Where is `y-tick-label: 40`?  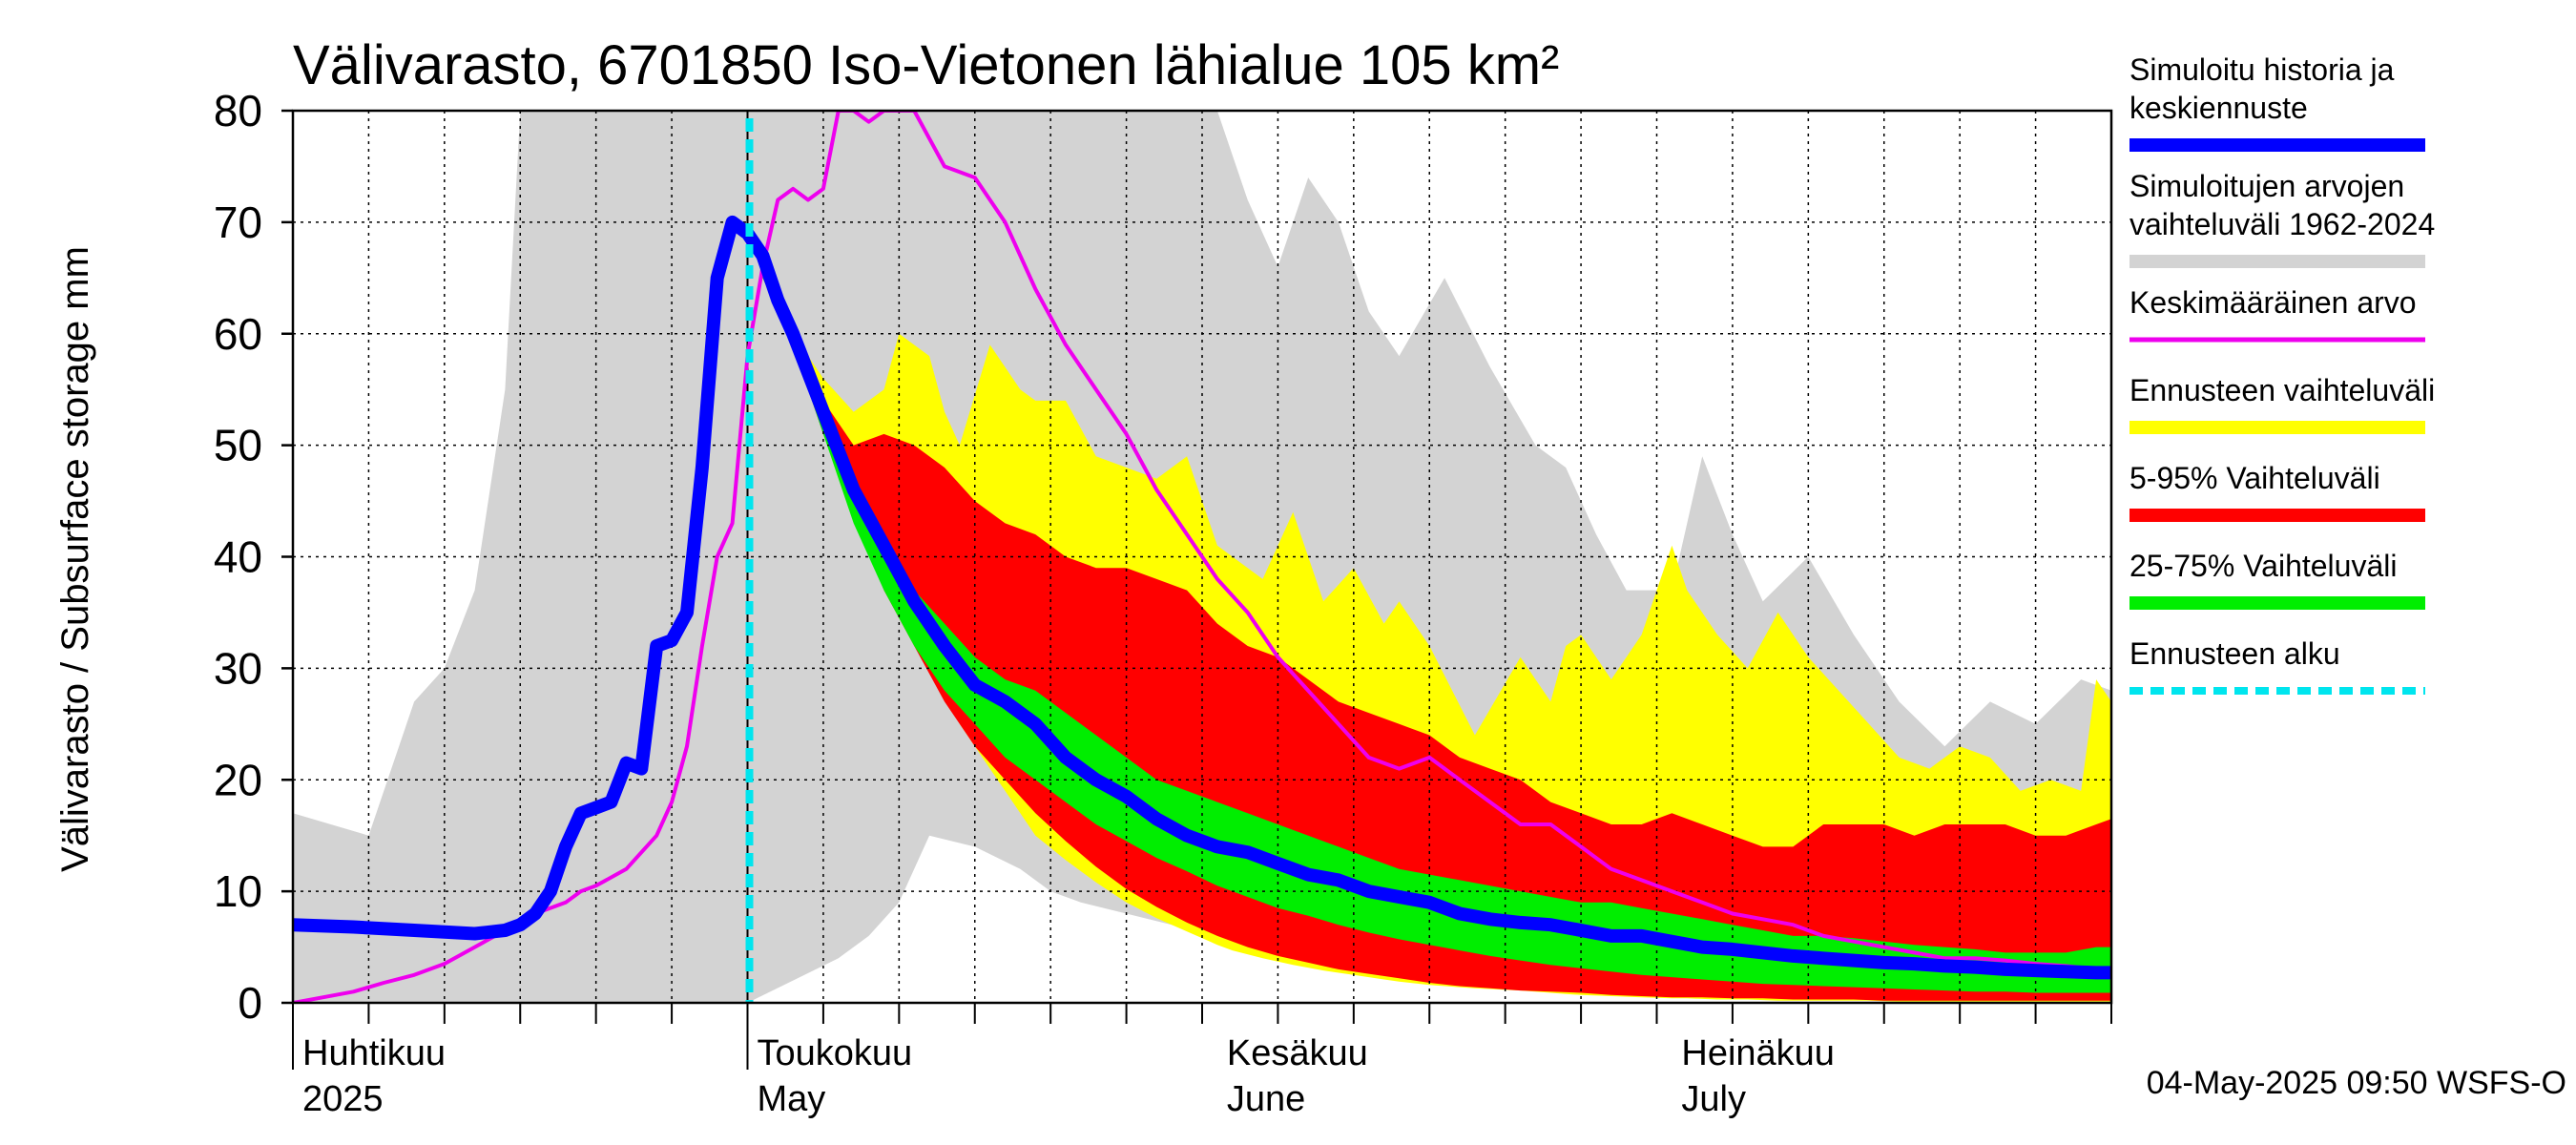 y-tick-label: 40 is located at coordinates (238, 557).